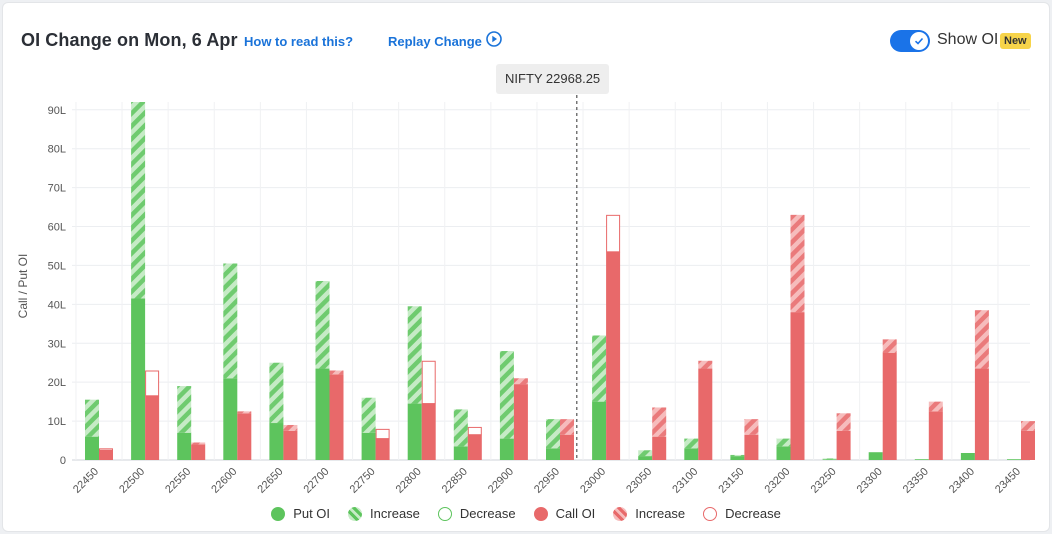  Describe the element at coordinates (501, 481) in the screenshot. I see `x-tick-label: 22900` at that location.